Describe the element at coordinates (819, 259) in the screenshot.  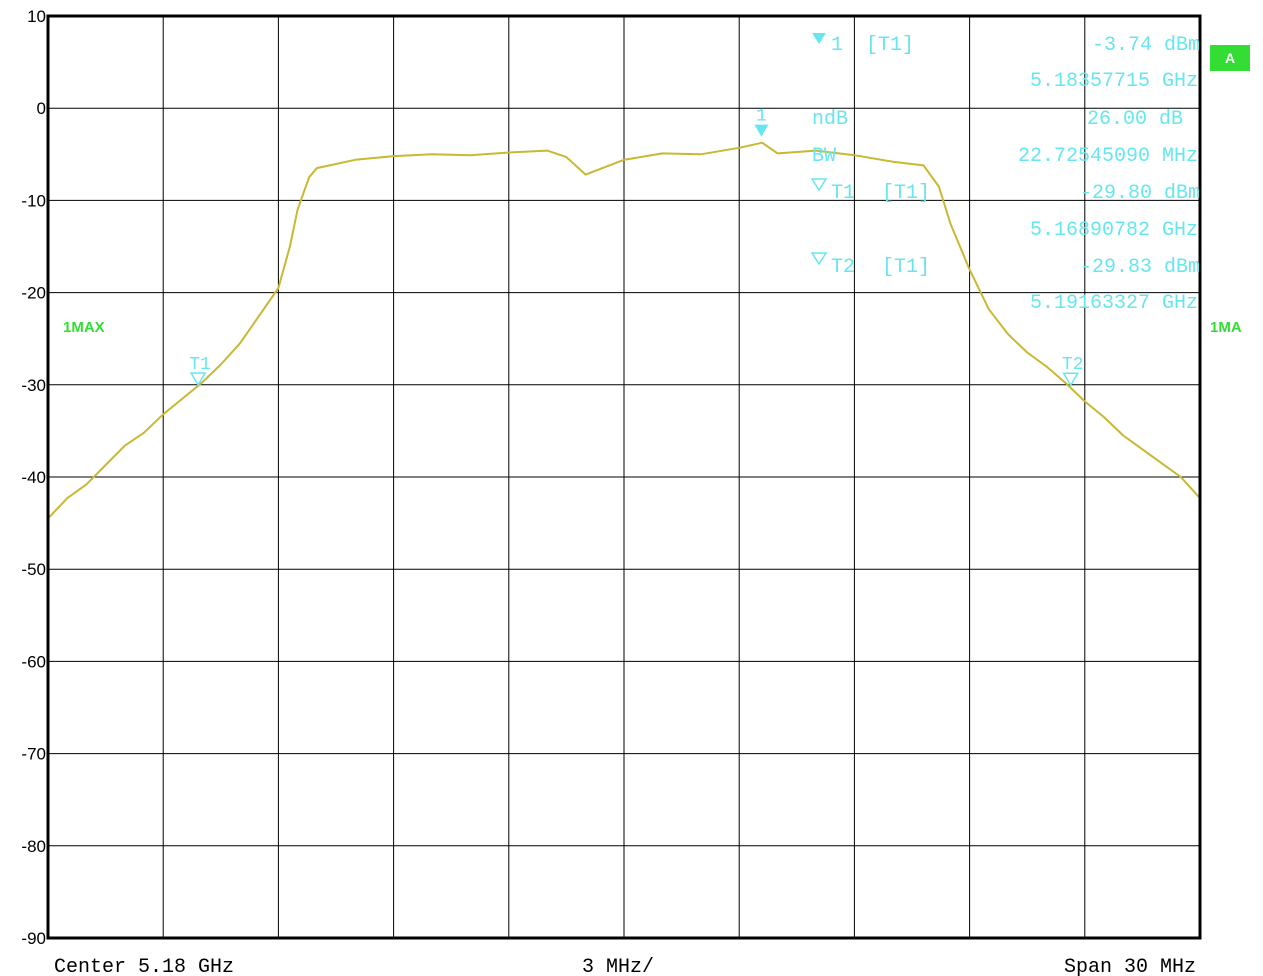
I see `t2-readout-triangle-icon` at that location.